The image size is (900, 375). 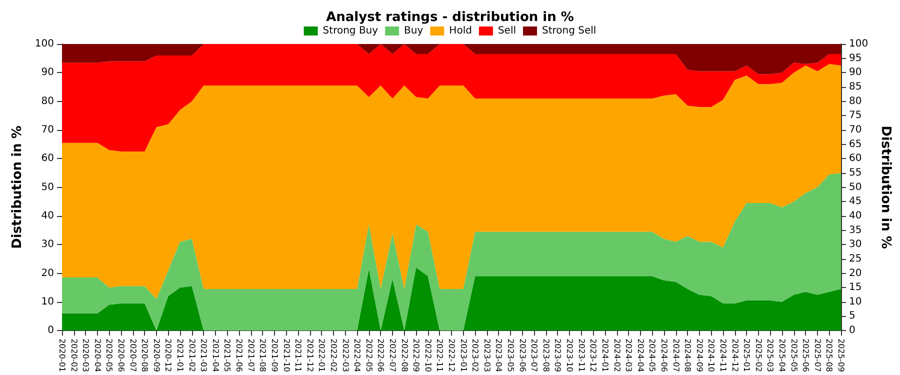 What do you see at coordinates (251, 355) in the screenshot?
I see `x-tick-label: 2021-07` at bounding box center [251, 355].